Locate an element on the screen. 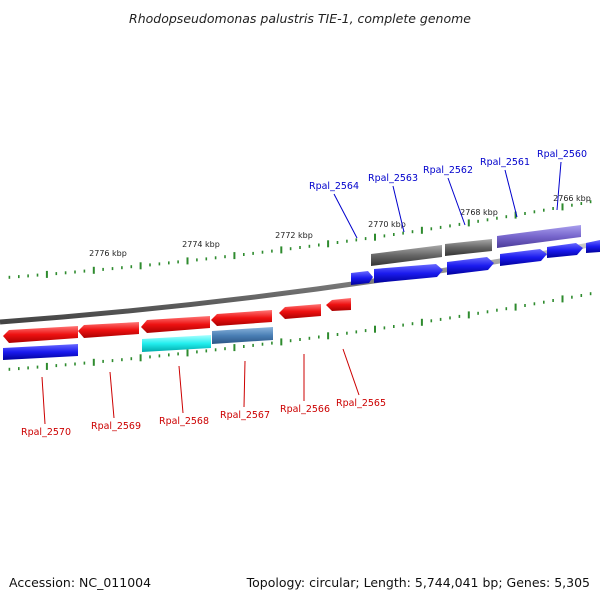  accession-label: Accession: NC_011004 is located at coordinates (80, 582).